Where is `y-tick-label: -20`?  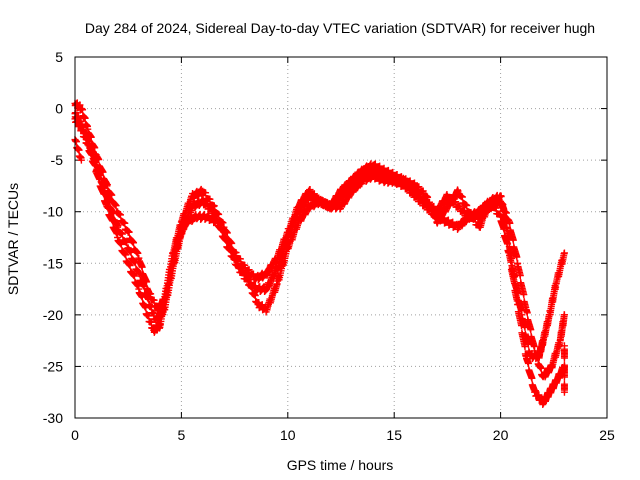 y-tick-label: -20 is located at coordinates (53, 315).